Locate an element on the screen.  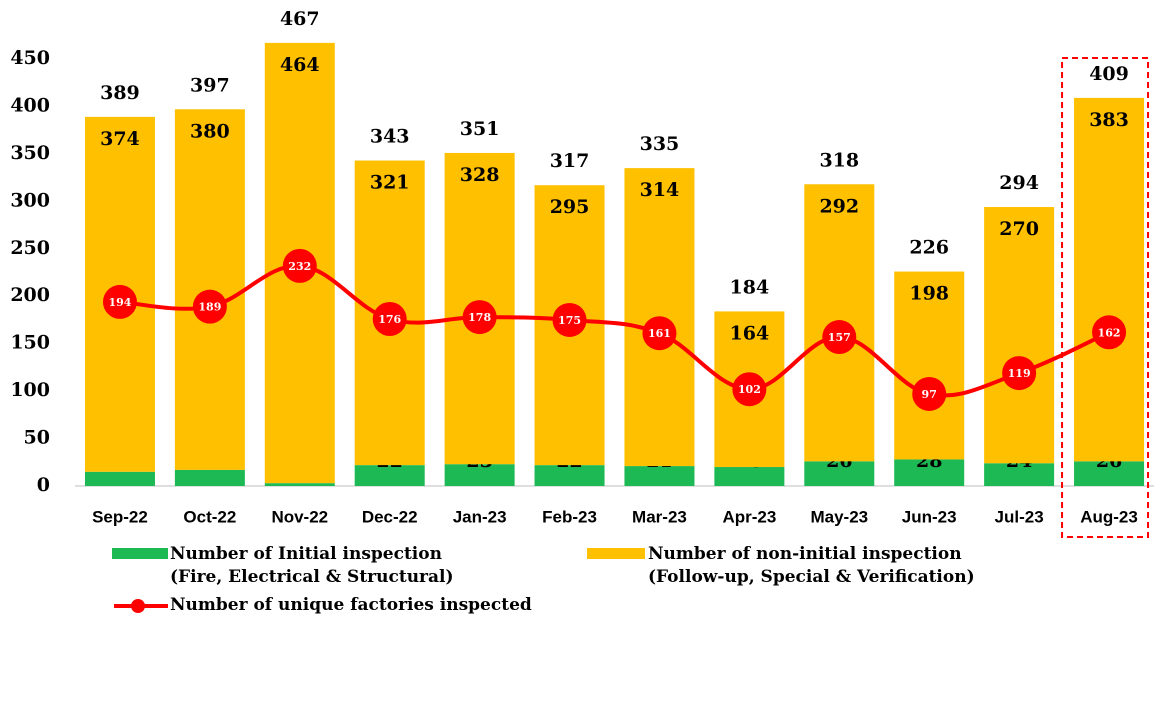
y-tick-label: 350 is located at coordinates (30, 153).